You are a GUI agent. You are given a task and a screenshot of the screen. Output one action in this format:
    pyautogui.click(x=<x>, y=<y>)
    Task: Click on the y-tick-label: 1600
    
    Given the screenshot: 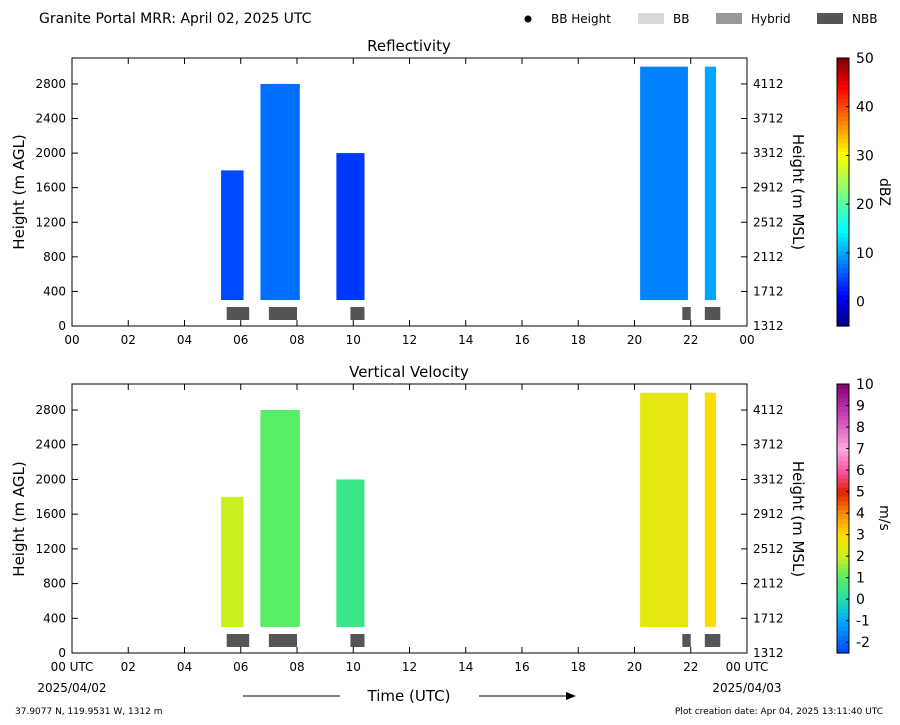 What is the action you would take?
    pyautogui.click(x=50, y=514)
    